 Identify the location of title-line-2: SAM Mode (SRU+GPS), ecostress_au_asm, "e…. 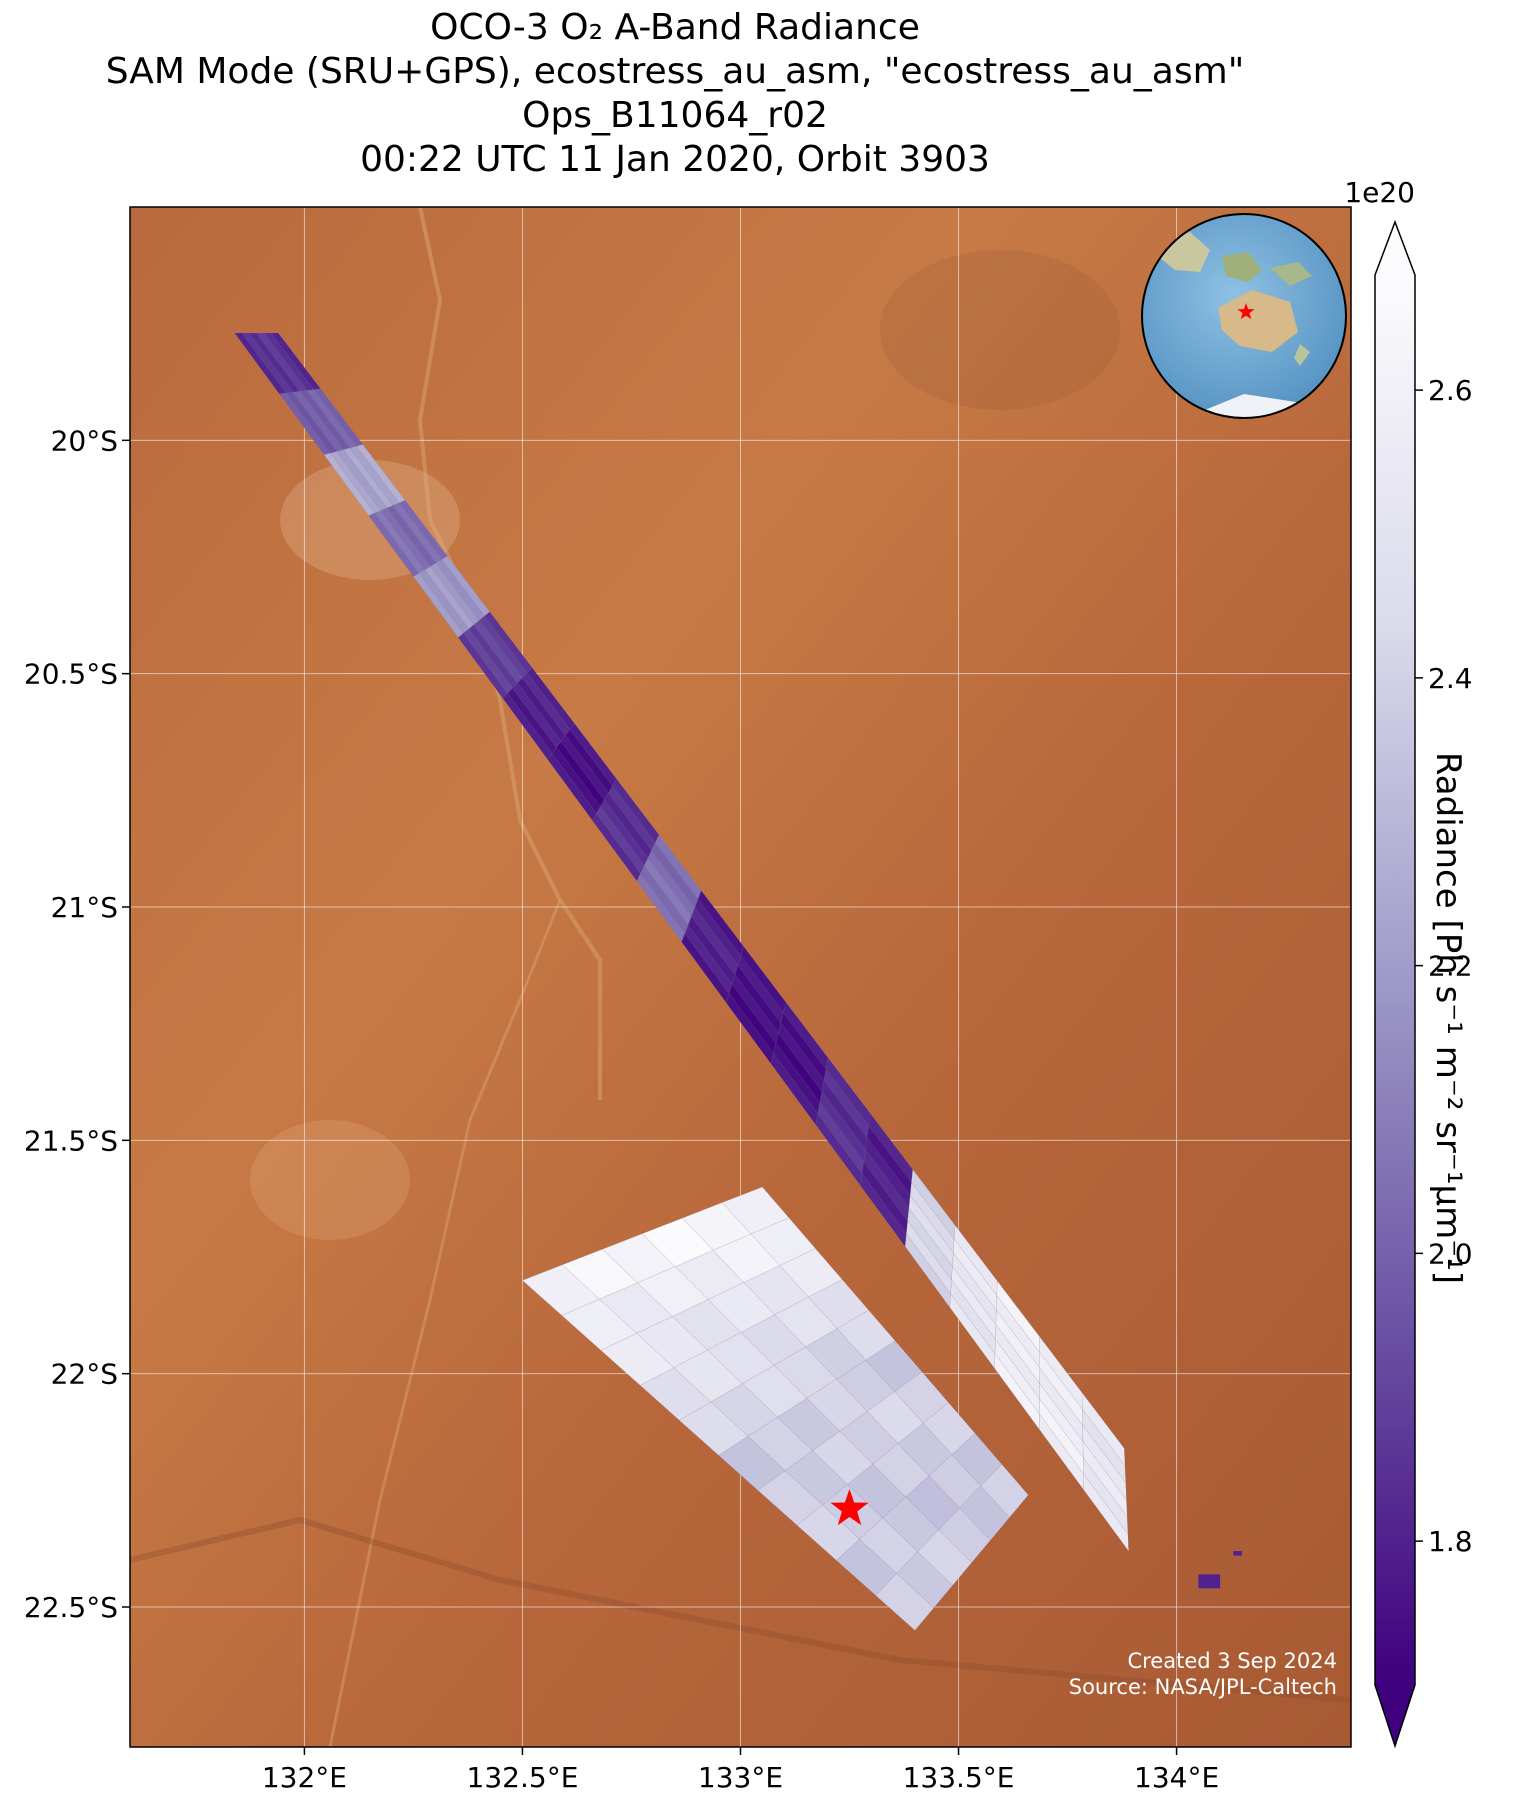
(675, 71).